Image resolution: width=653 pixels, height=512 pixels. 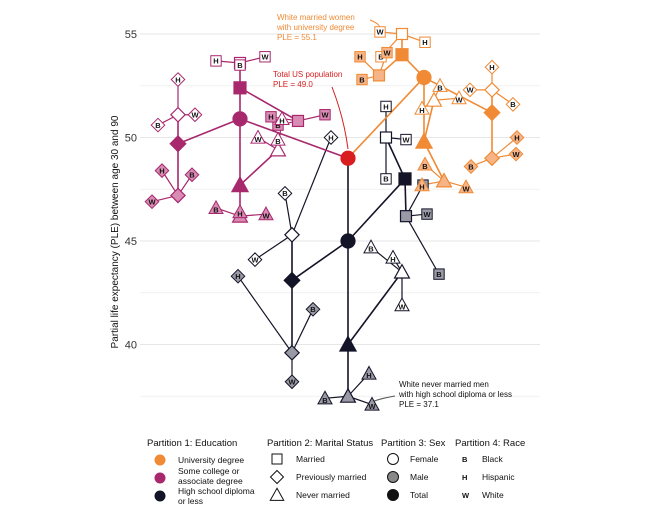 What do you see at coordinates (419, 477) in the screenshot?
I see `legend-label: Male` at bounding box center [419, 477].